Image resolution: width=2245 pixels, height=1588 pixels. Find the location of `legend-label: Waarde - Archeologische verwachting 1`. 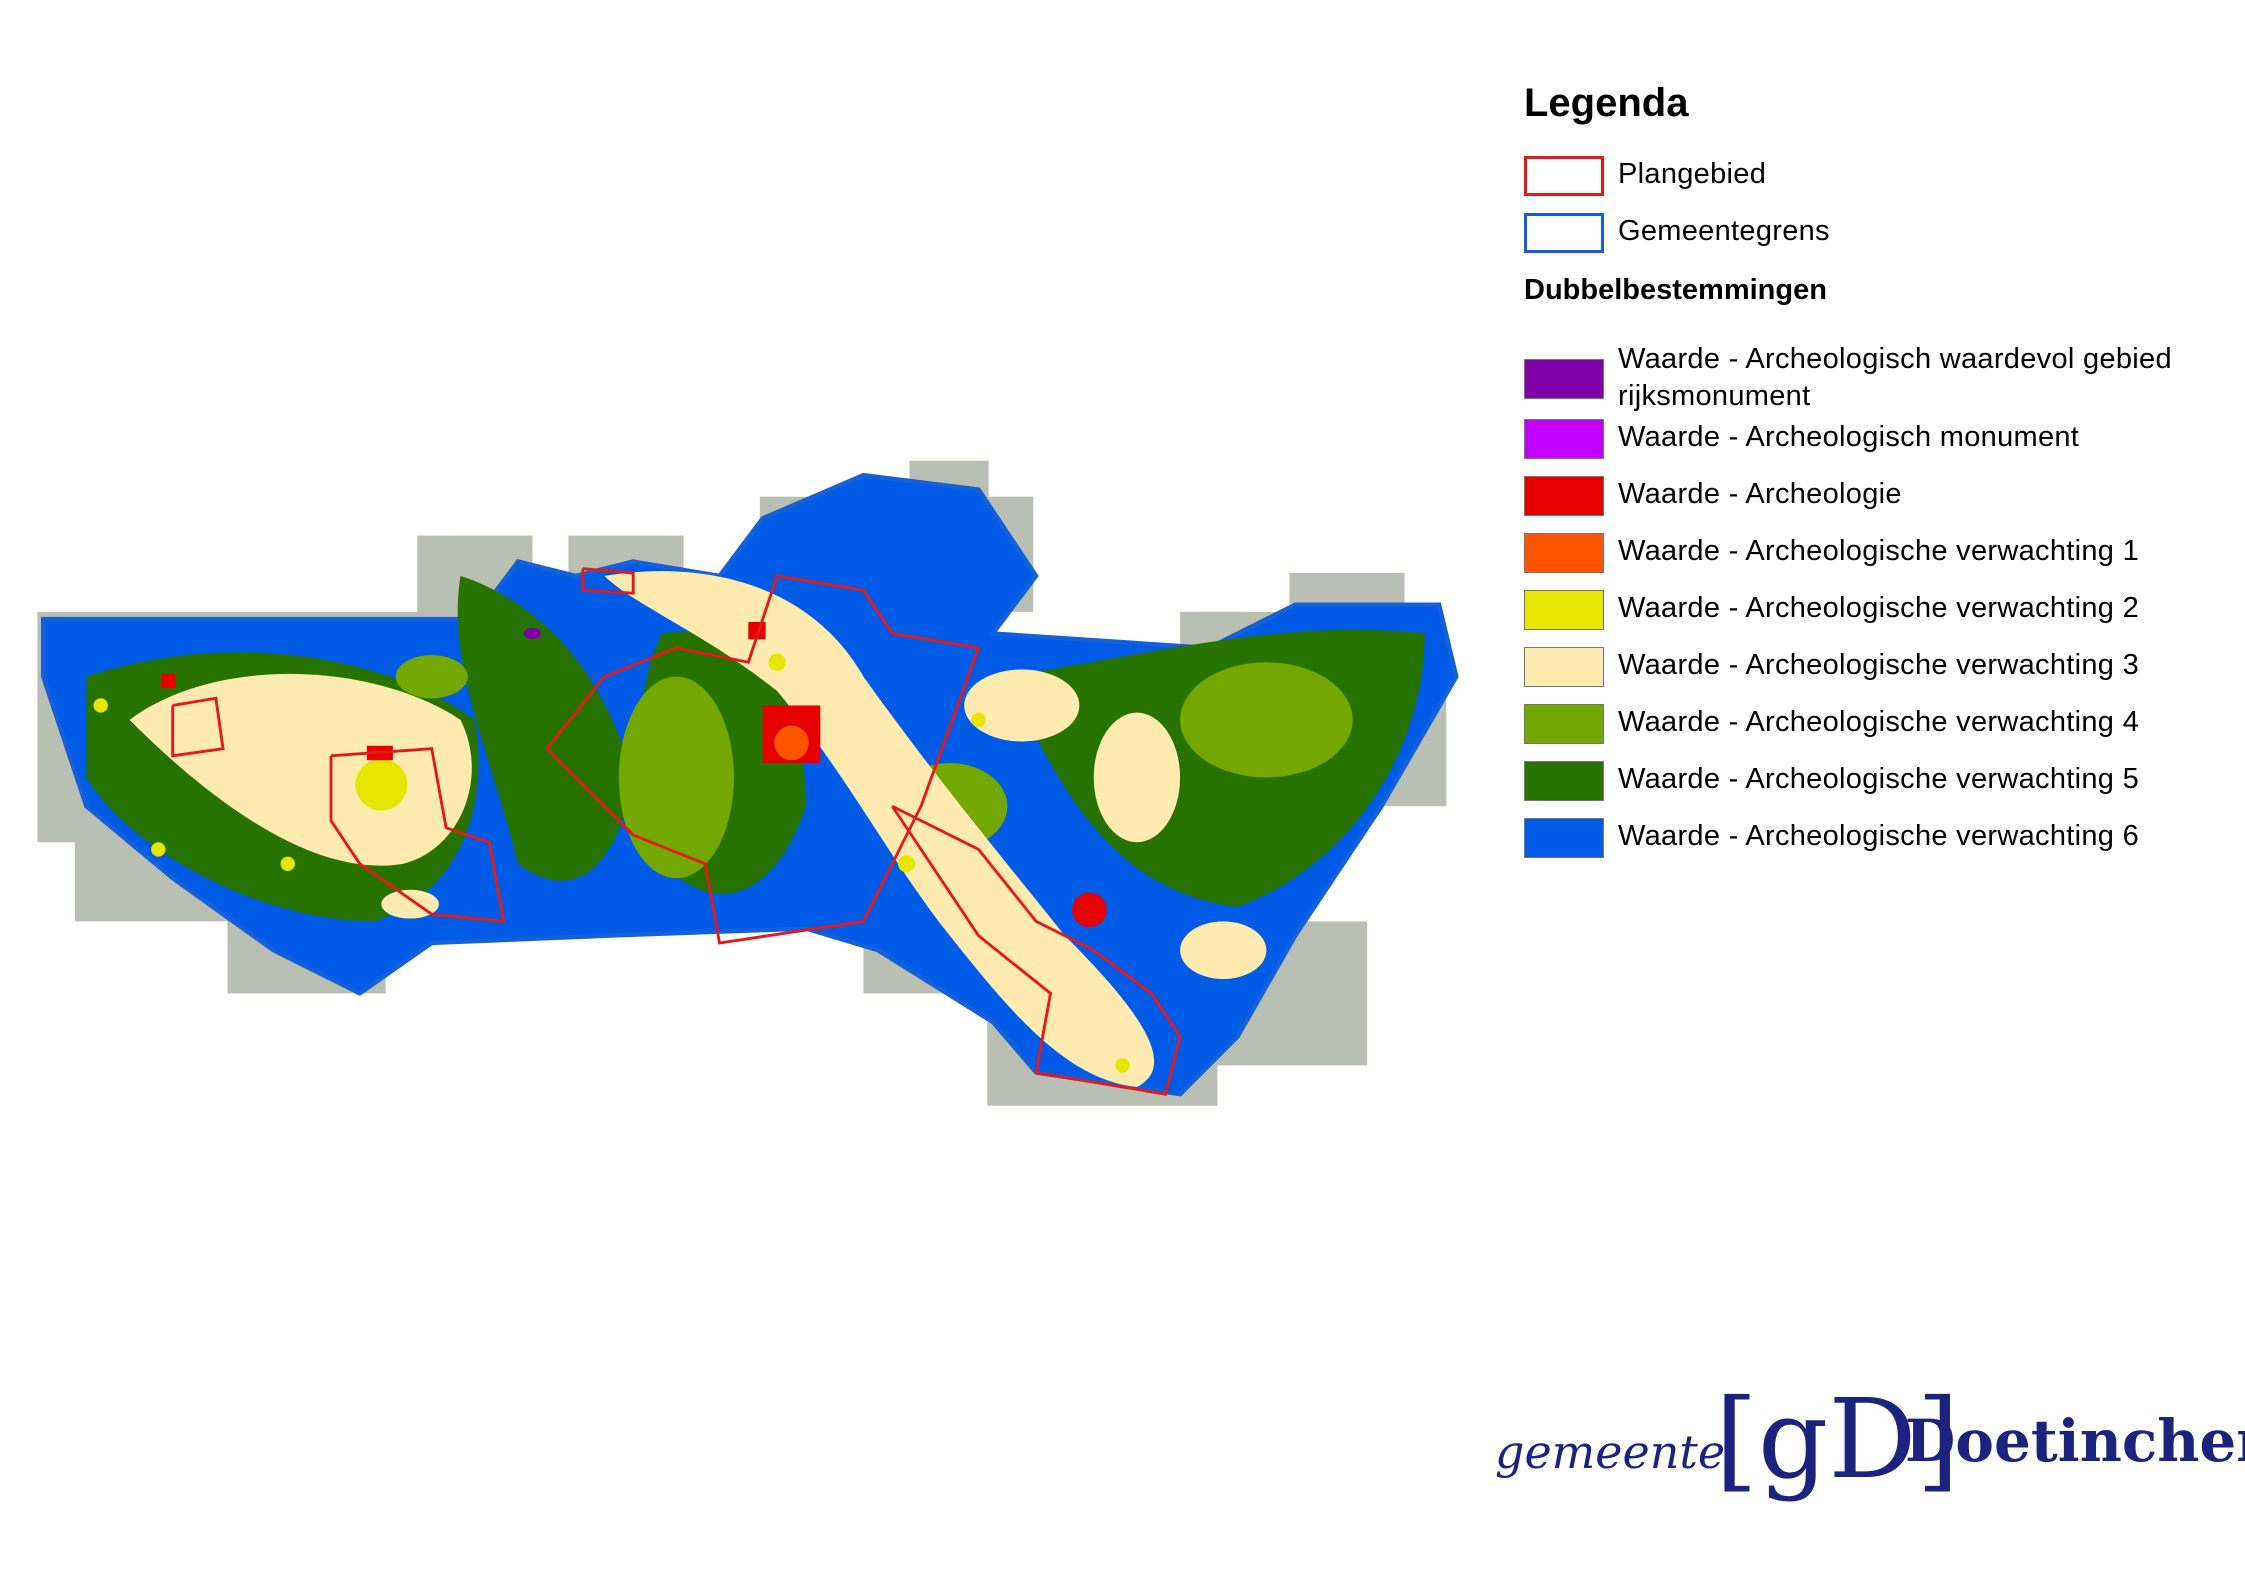

legend-label: Waarde - Archeologische verwachting 1 is located at coordinates (1879, 551).